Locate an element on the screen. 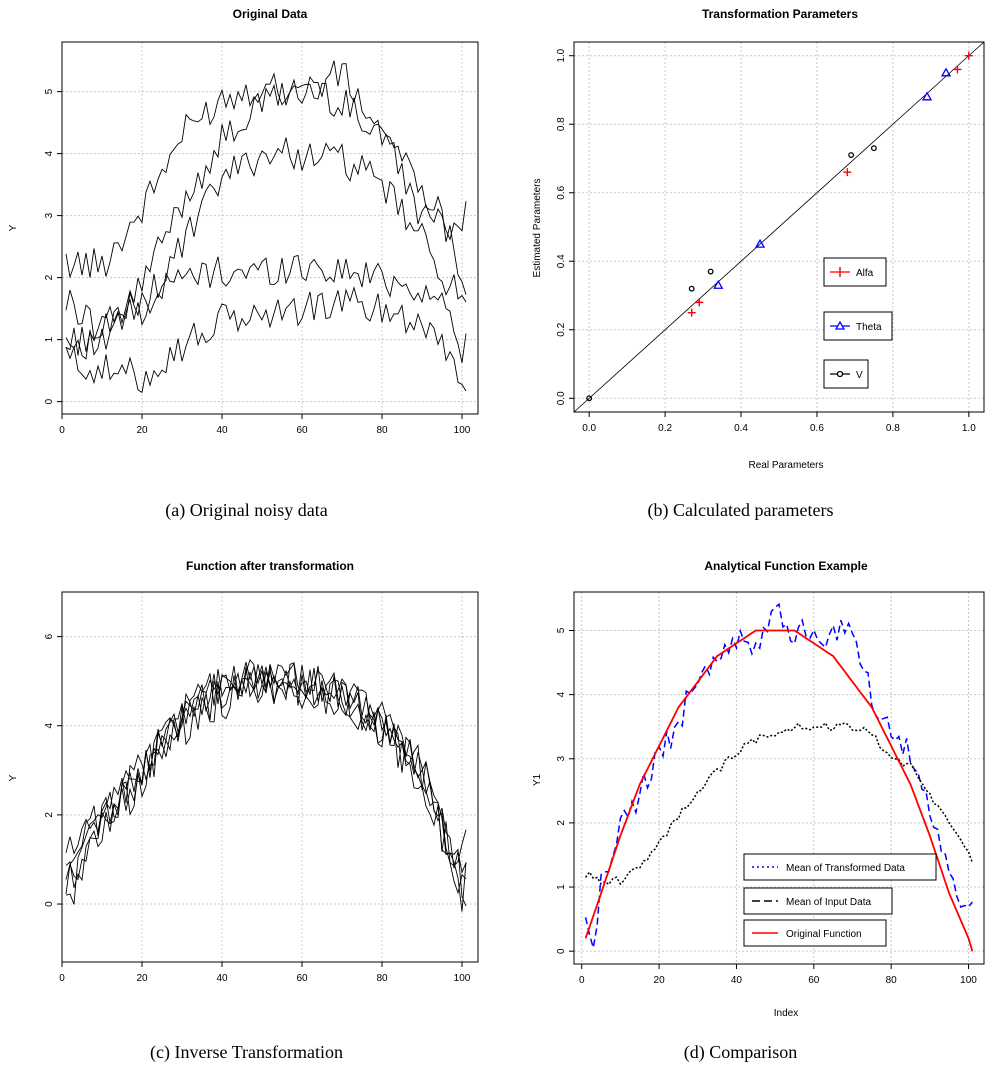 Image resolution: width=987 pixels, height=1072 pixels. svg-text: Alfa is located at coordinates (865, 273).